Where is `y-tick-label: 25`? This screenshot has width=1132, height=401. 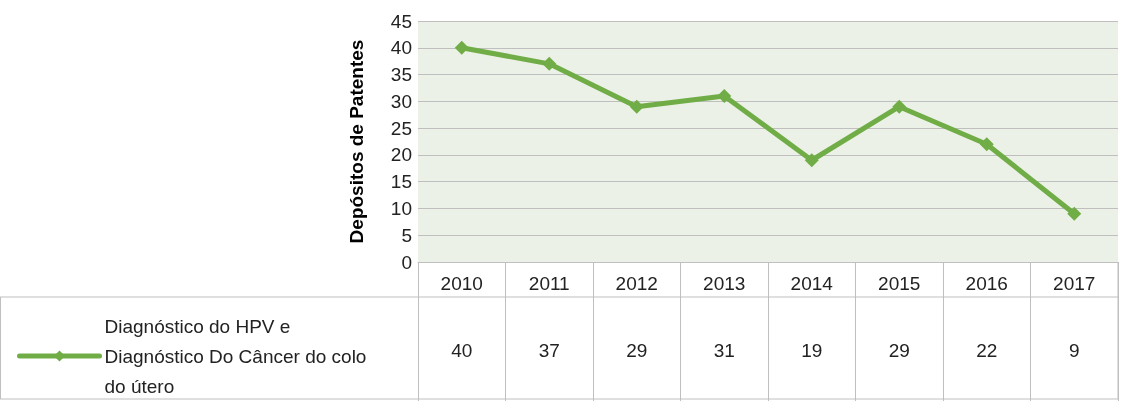
y-tick-label: 25 is located at coordinates (401, 128).